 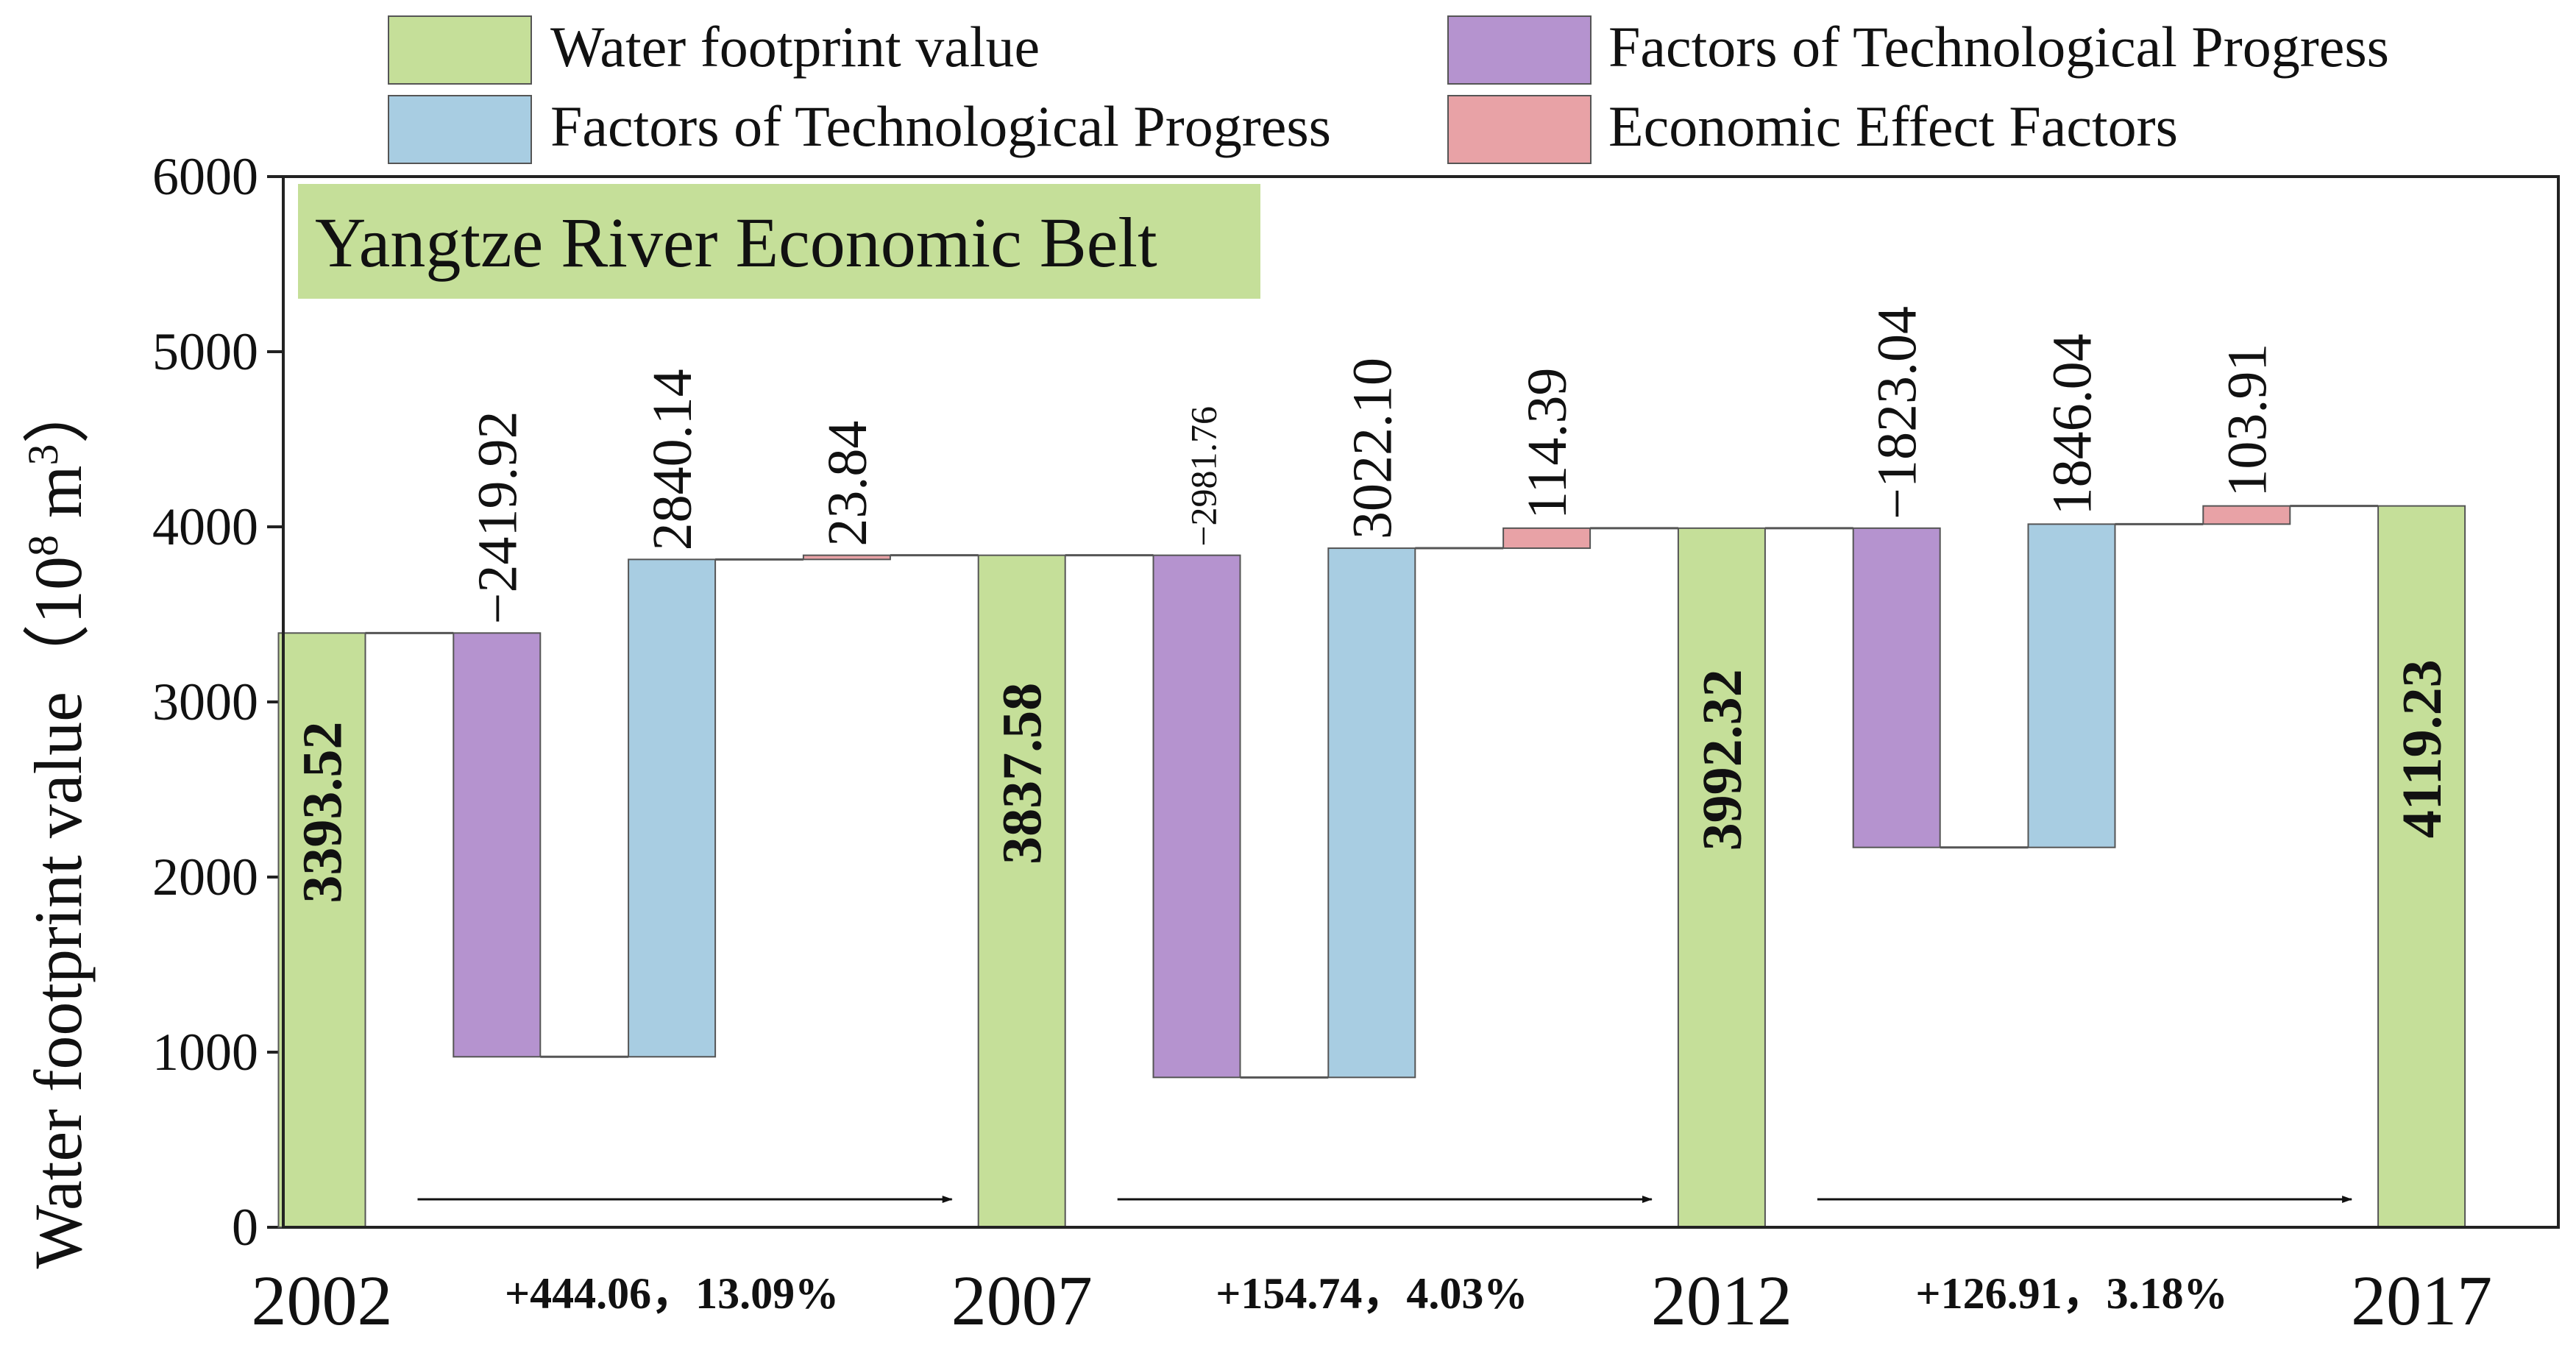 I want to click on y-tick-label: 2000, so click(x=205, y=877).